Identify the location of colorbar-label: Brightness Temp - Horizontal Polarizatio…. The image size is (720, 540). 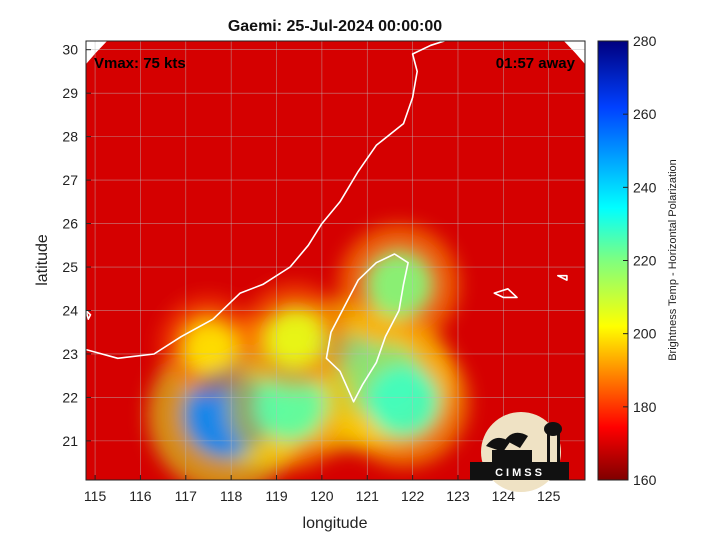
(673, 260).